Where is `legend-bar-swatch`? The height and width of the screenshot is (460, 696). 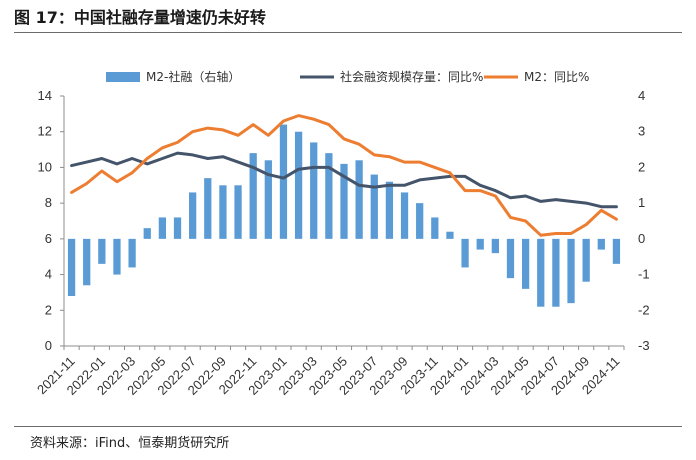
legend-bar-swatch is located at coordinates (123, 77).